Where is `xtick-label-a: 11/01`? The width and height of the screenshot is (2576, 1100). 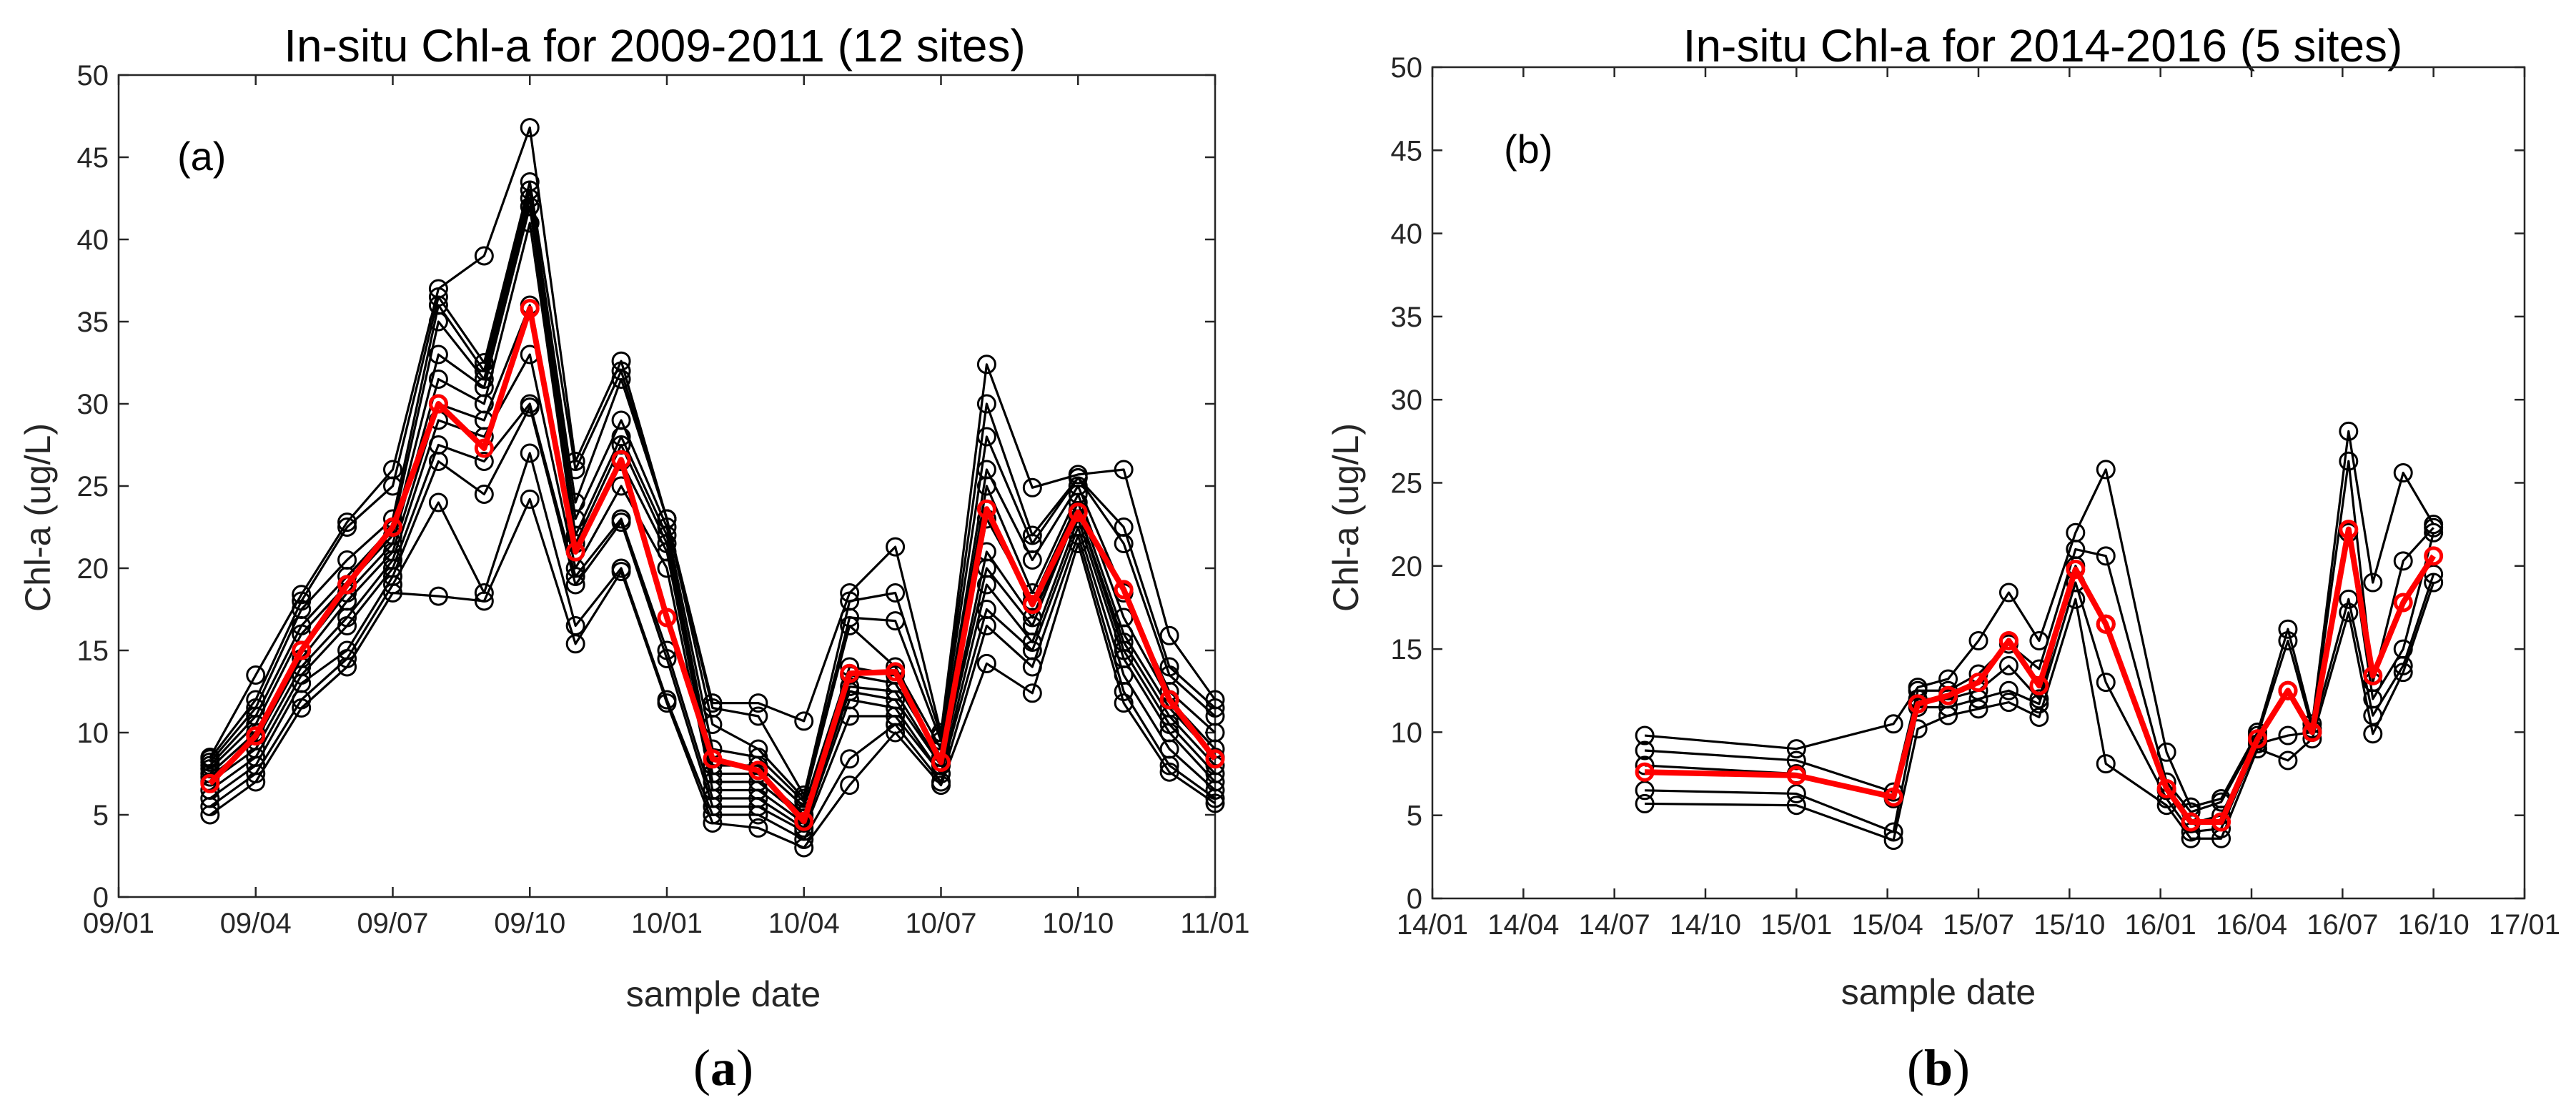 xtick-label-a: 11/01 is located at coordinates (1215, 923).